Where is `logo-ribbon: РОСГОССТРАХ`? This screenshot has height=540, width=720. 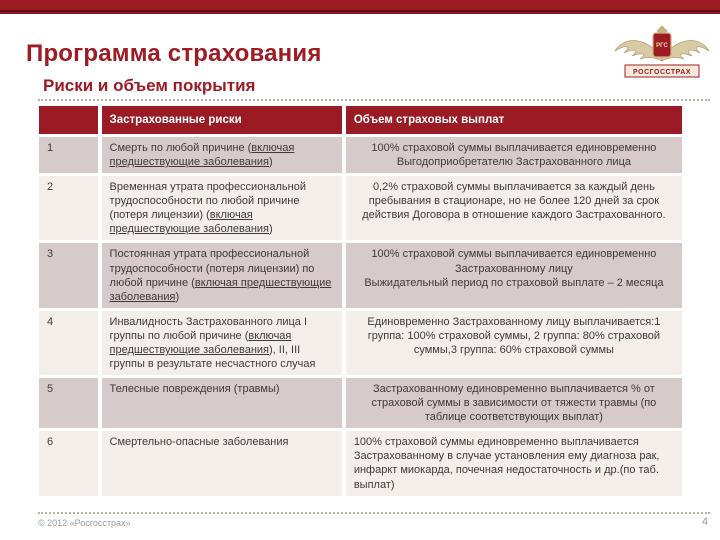 logo-ribbon: РОСГОССТРАХ is located at coordinates (662, 71).